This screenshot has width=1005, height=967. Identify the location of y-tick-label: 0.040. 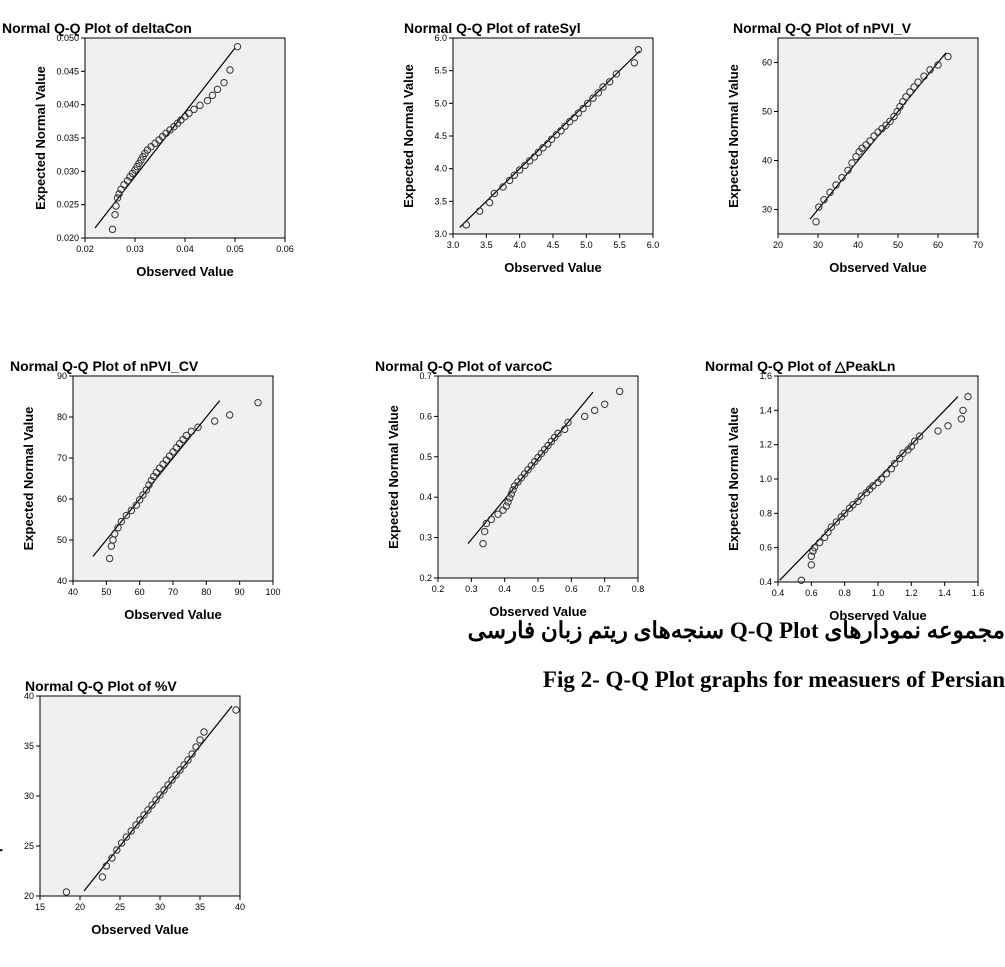
(67, 105).